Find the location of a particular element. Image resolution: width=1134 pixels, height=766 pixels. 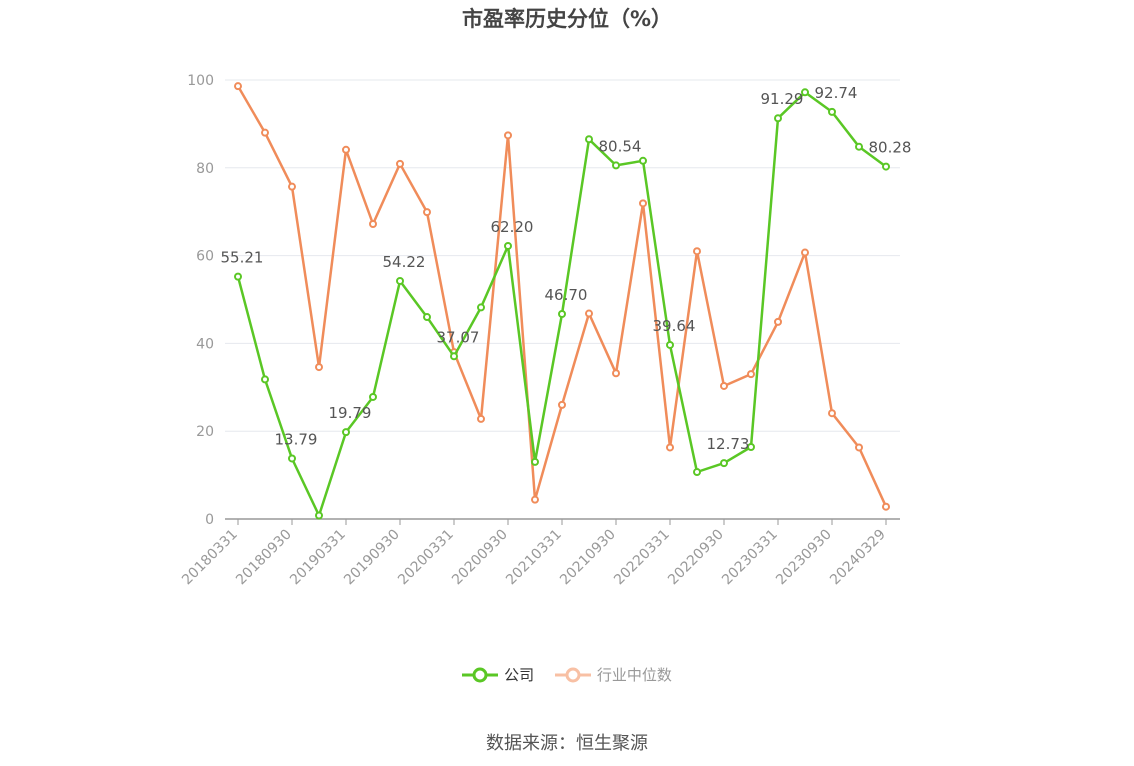

x-tick-label-20210930: 20210930 is located at coordinates (588, 558).